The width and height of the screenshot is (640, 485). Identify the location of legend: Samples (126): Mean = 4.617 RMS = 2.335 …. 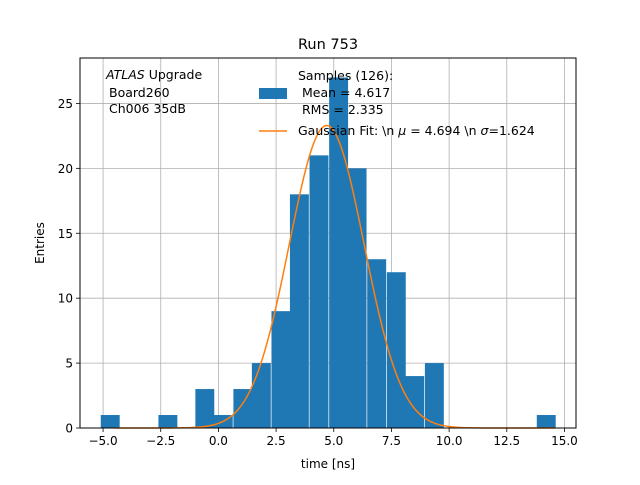
(397, 103).